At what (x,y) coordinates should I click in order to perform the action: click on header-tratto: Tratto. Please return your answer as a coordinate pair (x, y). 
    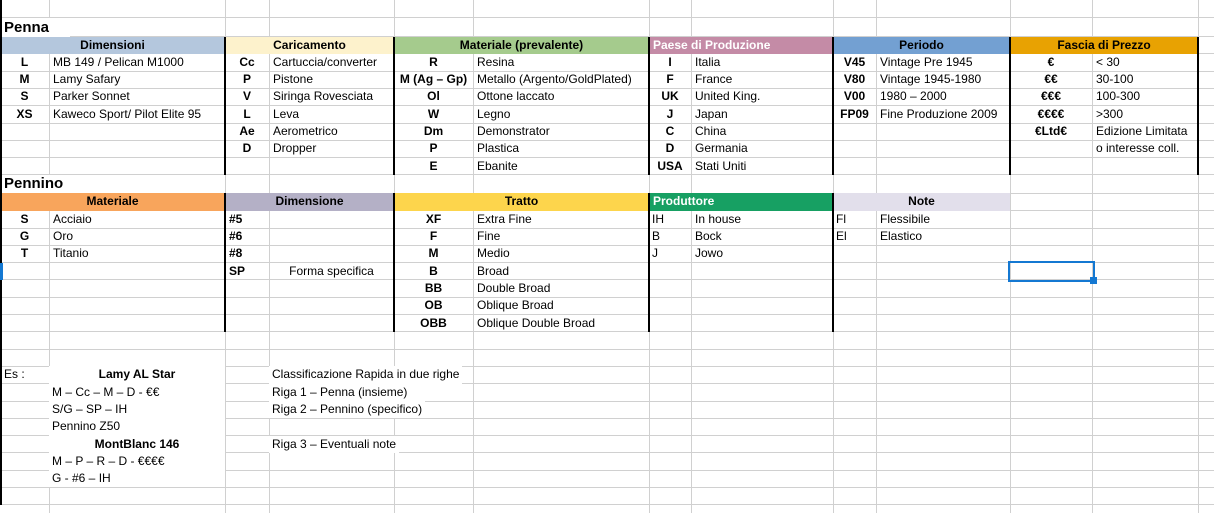
    Looking at the image, I should click on (521, 202).